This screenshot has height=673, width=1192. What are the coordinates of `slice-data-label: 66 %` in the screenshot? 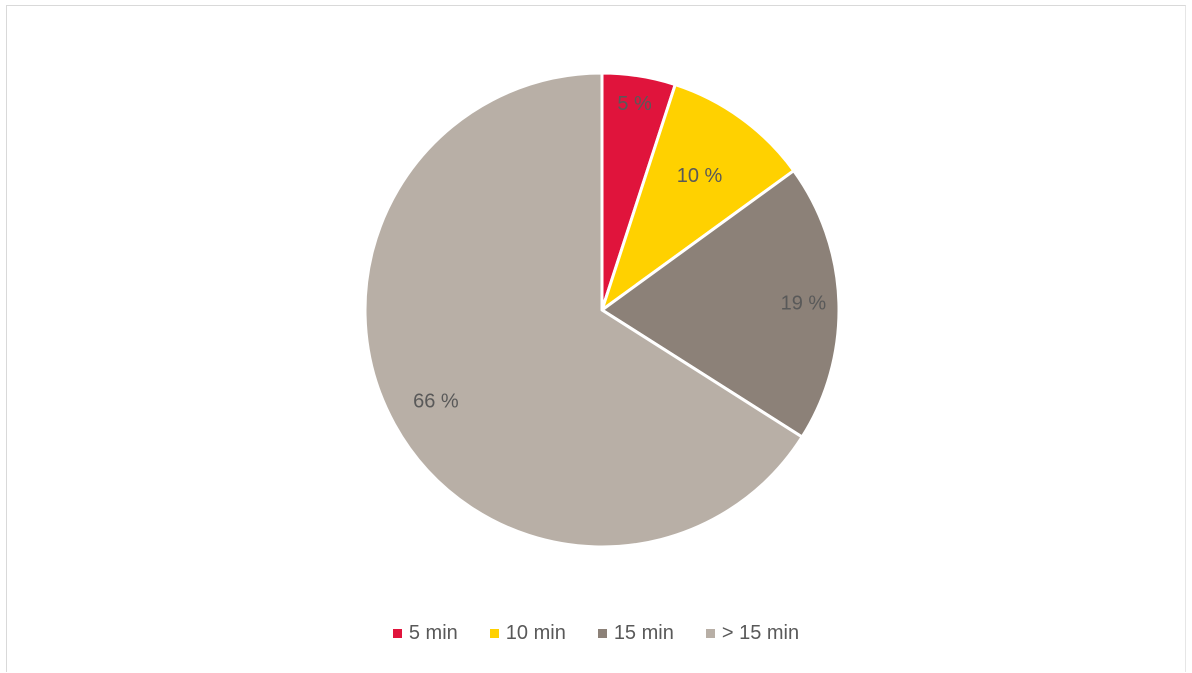 It's located at (436, 401).